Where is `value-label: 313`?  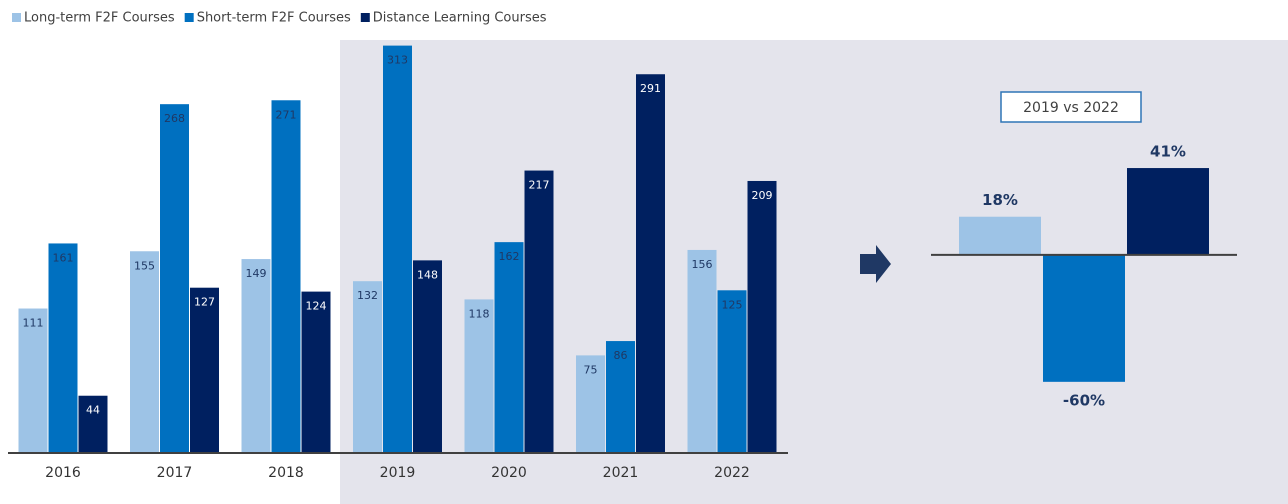 value-label: 313 is located at coordinates (397, 60).